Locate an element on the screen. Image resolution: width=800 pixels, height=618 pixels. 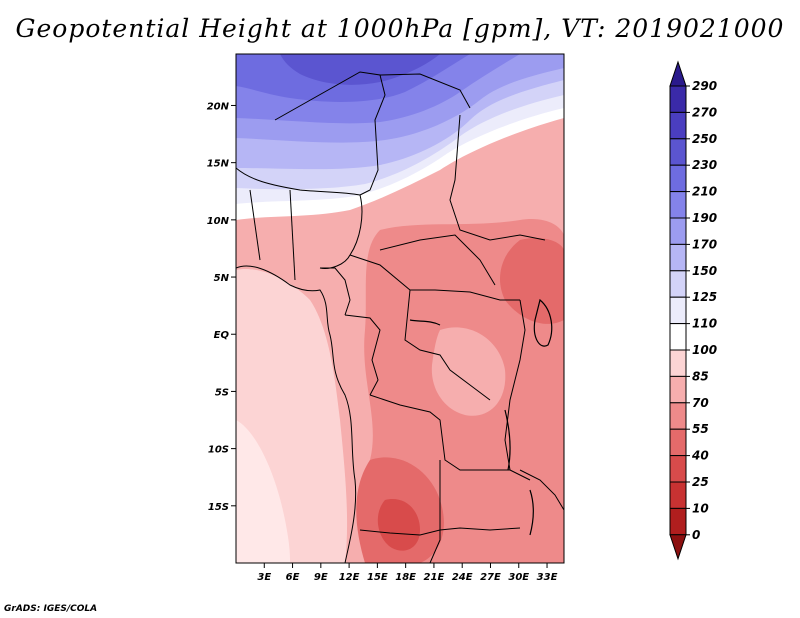
colorbar-bottom-arrow is located at coordinates (678, 547).